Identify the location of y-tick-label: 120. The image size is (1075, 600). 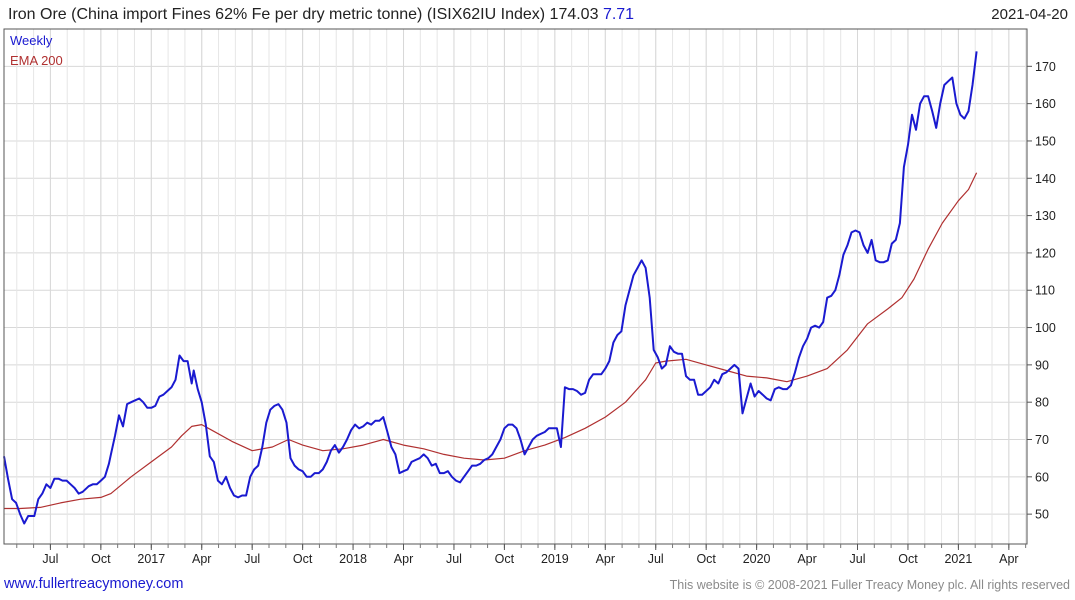
(1045, 253).